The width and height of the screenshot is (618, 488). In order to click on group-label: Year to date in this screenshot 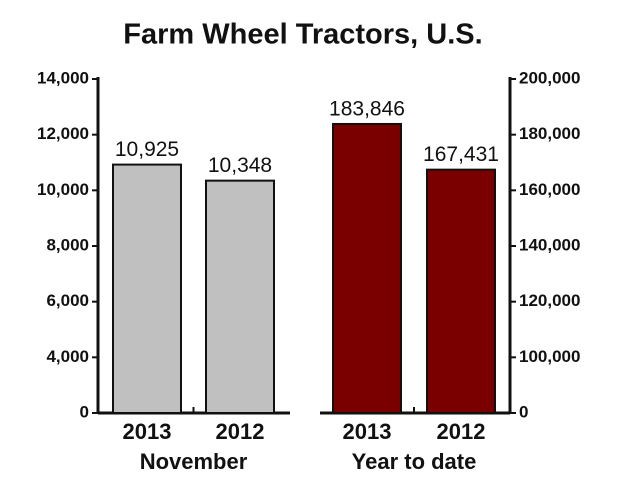, I will do `click(414, 461)`.